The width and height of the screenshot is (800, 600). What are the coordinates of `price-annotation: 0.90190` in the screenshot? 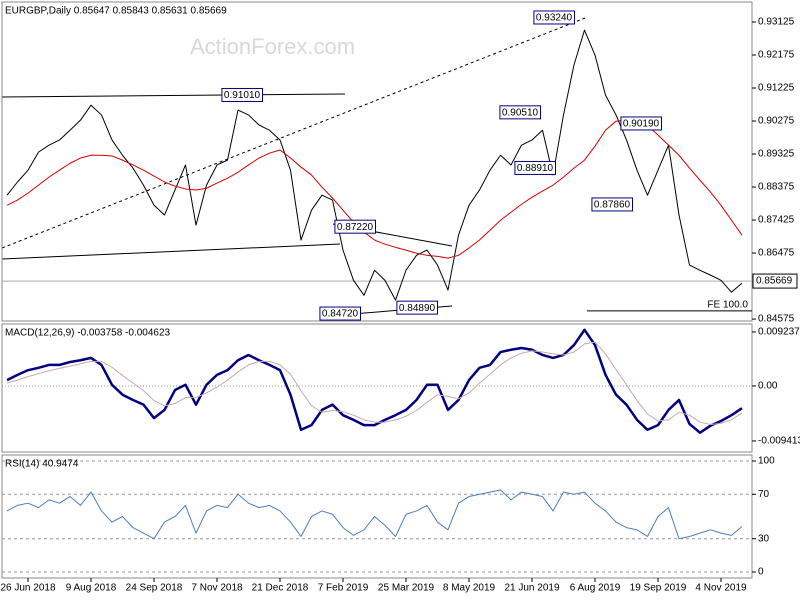 It's located at (641, 123).